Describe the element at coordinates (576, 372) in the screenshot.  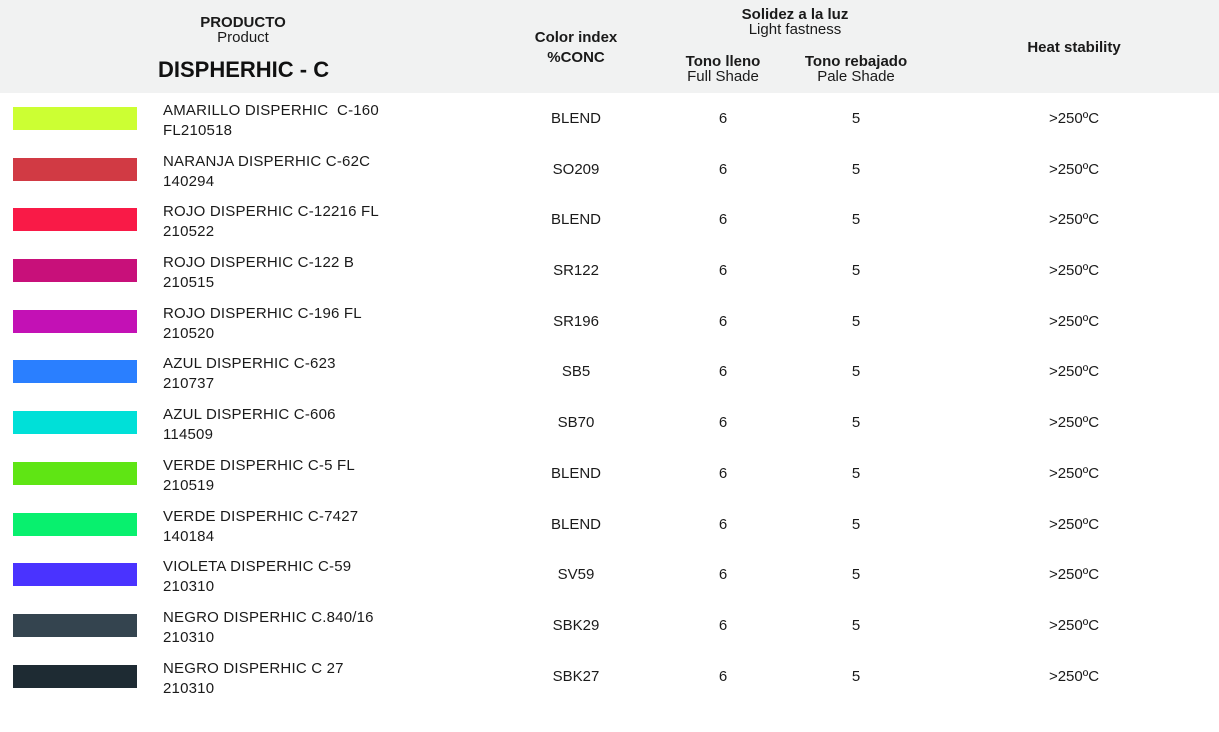
I see `color-index-value: SB5` at that location.